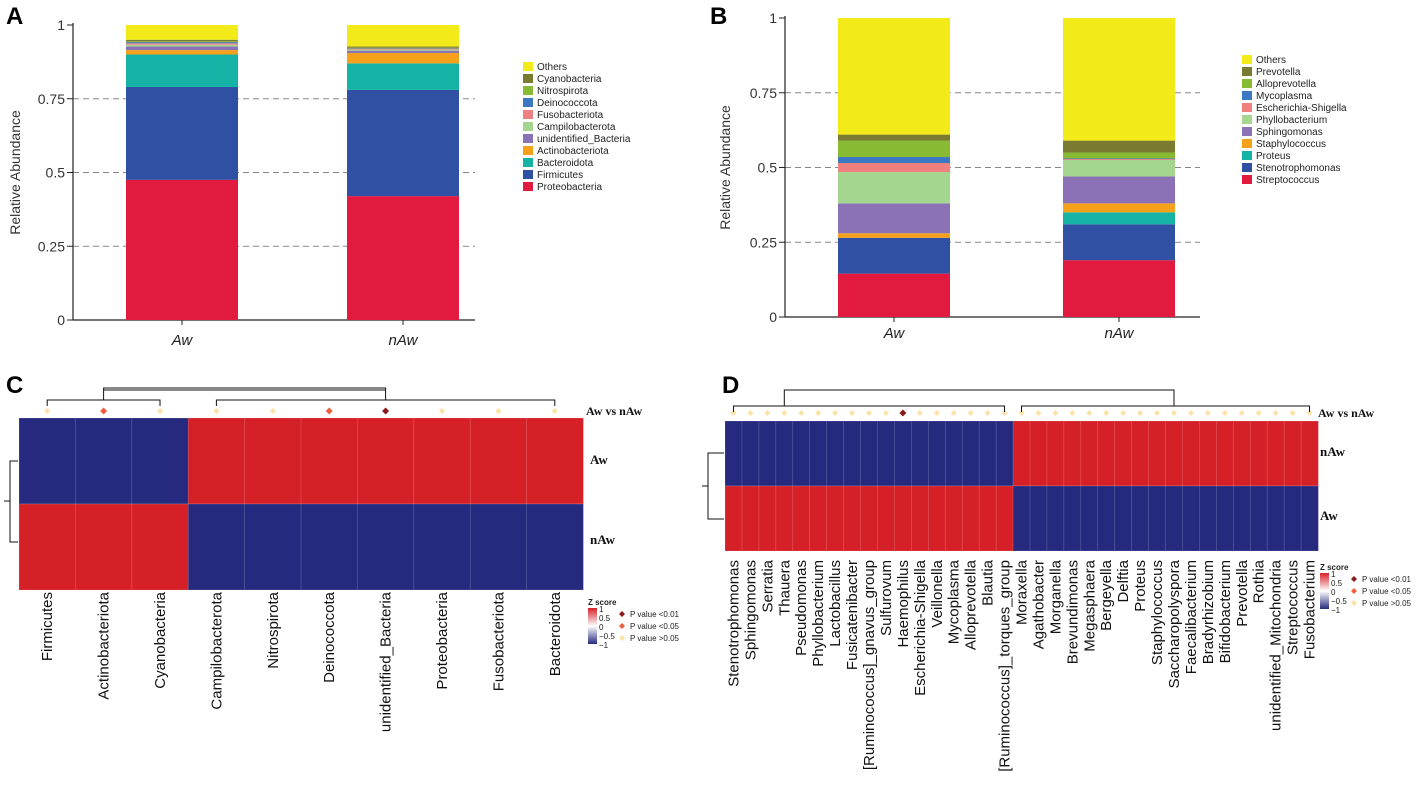  Describe the element at coordinates (1387, 579) in the screenshot. I see `pvalue-legend-label: P value <0.01` at that location.